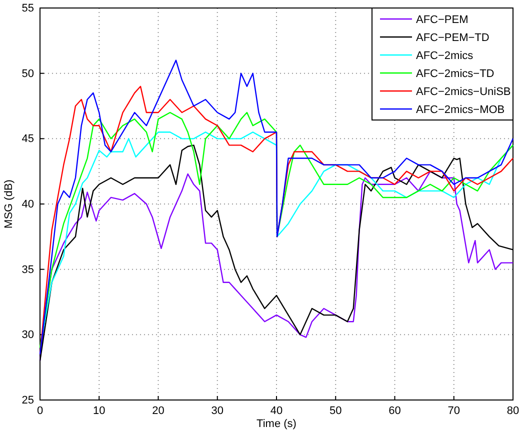  I want to click on x-tick-label: 40, so click(276, 410).